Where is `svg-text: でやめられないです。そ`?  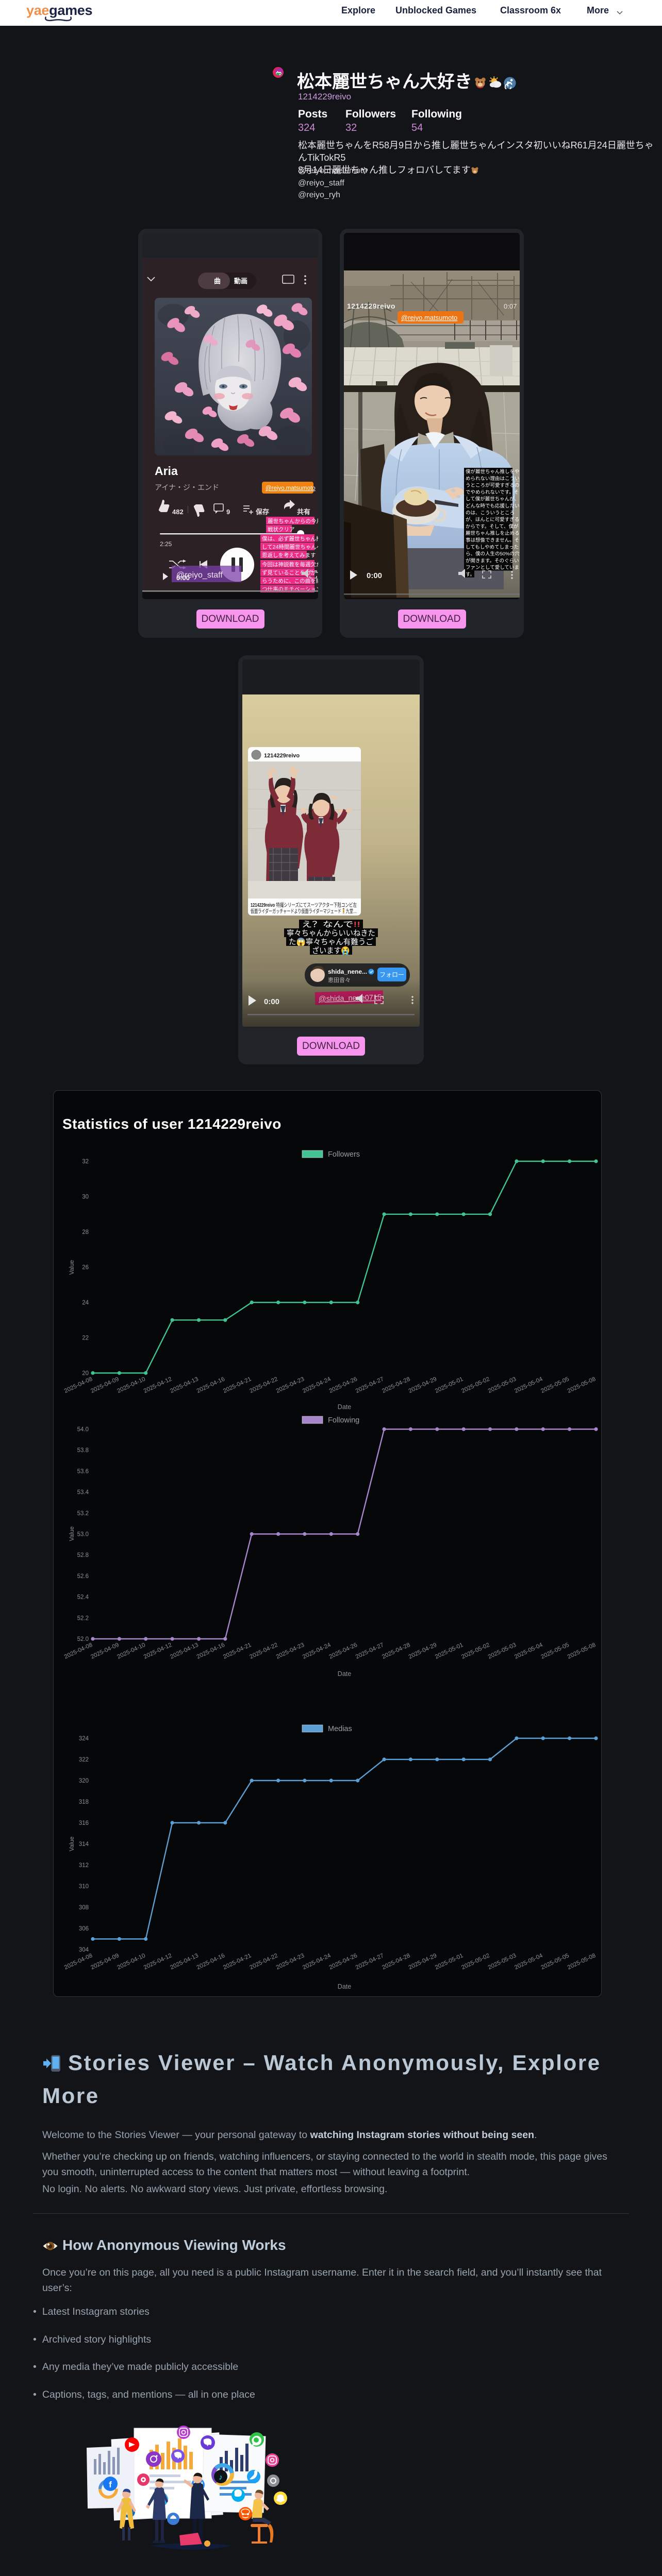 svg-text: でやめられないです。そ is located at coordinates (492, 492).